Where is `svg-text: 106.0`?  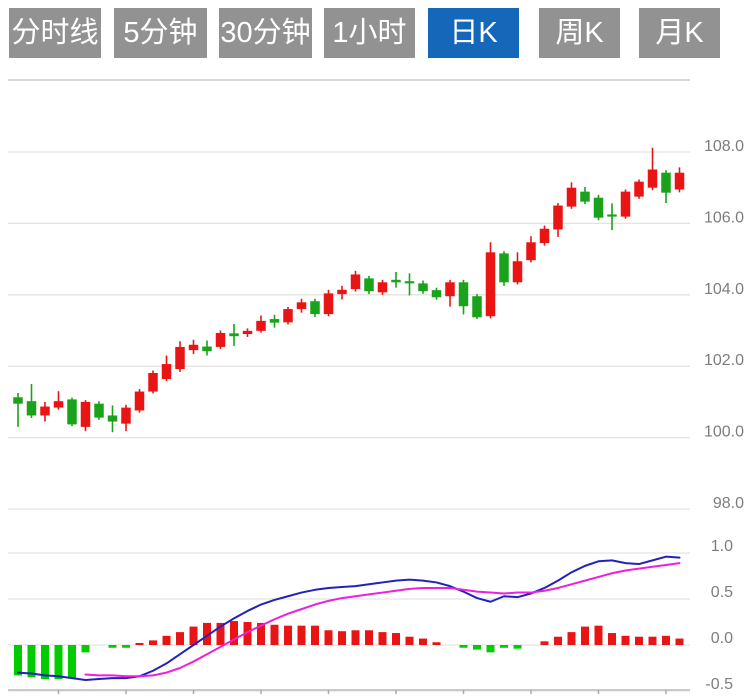 svg-text: 106.0 is located at coordinates (724, 217).